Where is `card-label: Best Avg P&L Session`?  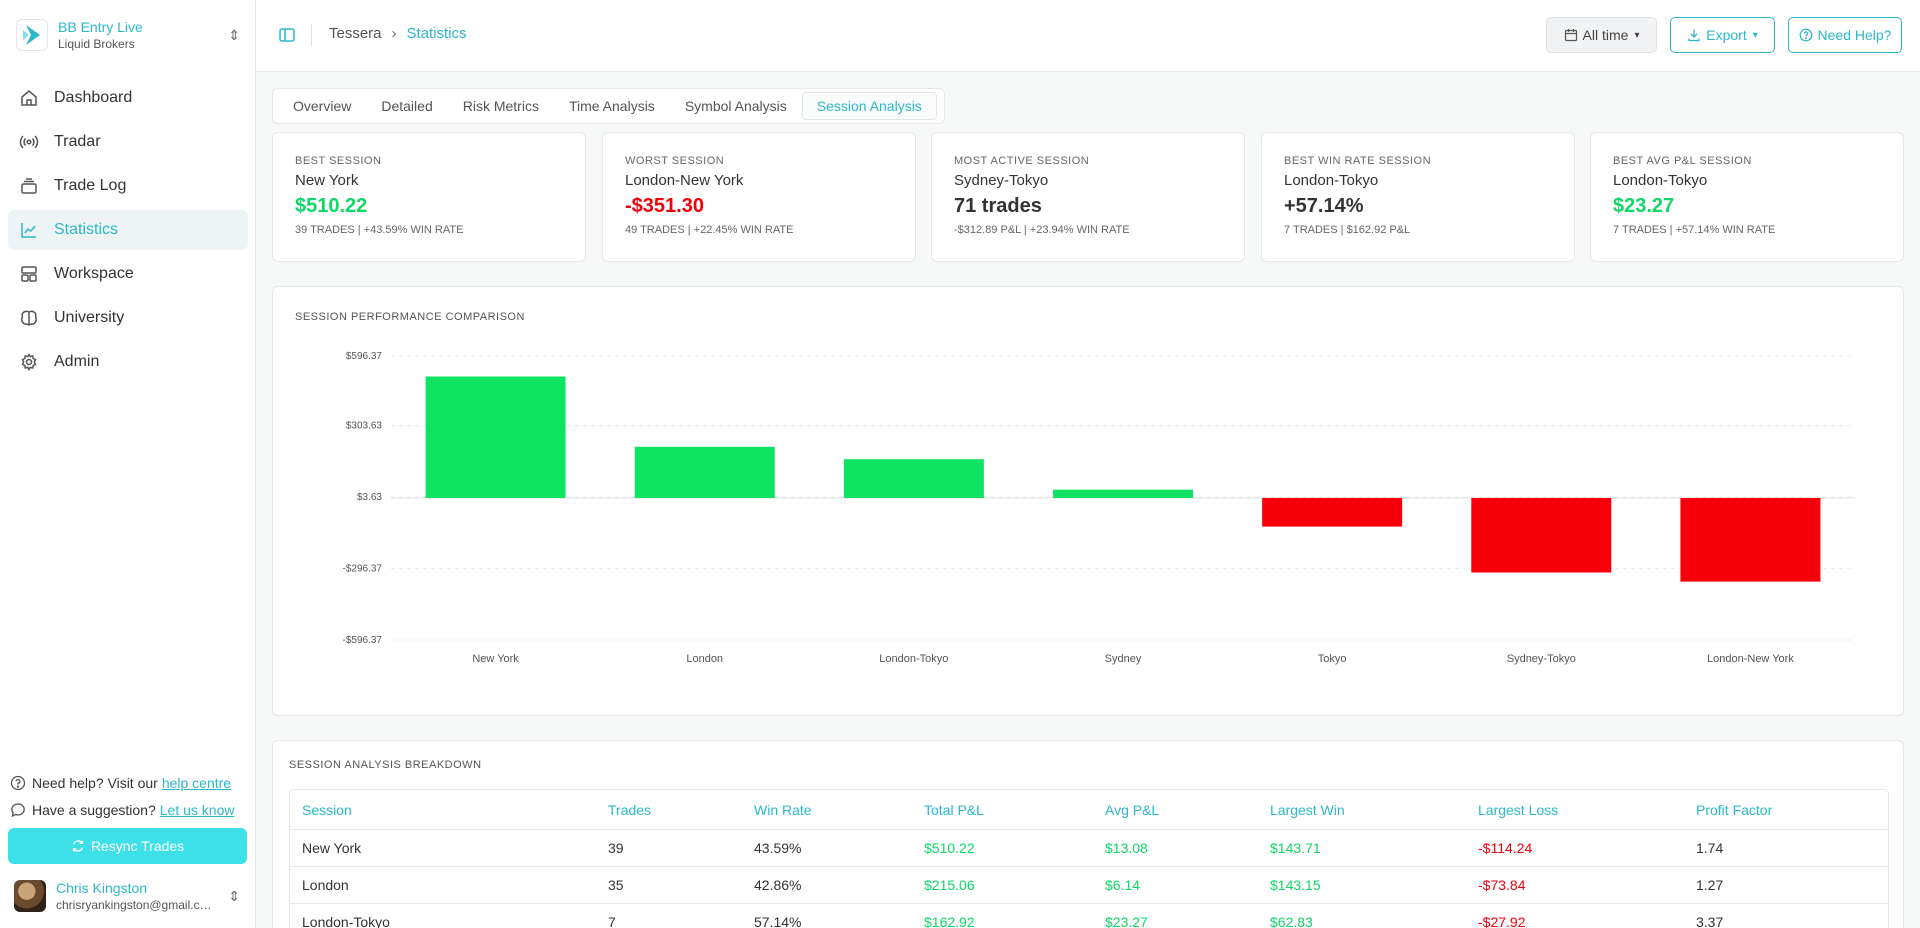
card-label: Best Avg P&L Session is located at coordinates (1682, 161).